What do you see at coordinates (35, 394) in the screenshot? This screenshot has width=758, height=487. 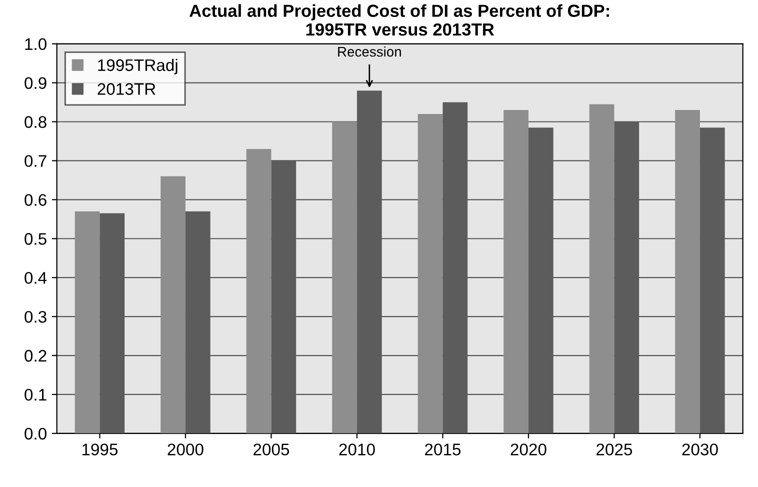 I see `y-tick-label: 0.1` at bounding box center [35, 394].